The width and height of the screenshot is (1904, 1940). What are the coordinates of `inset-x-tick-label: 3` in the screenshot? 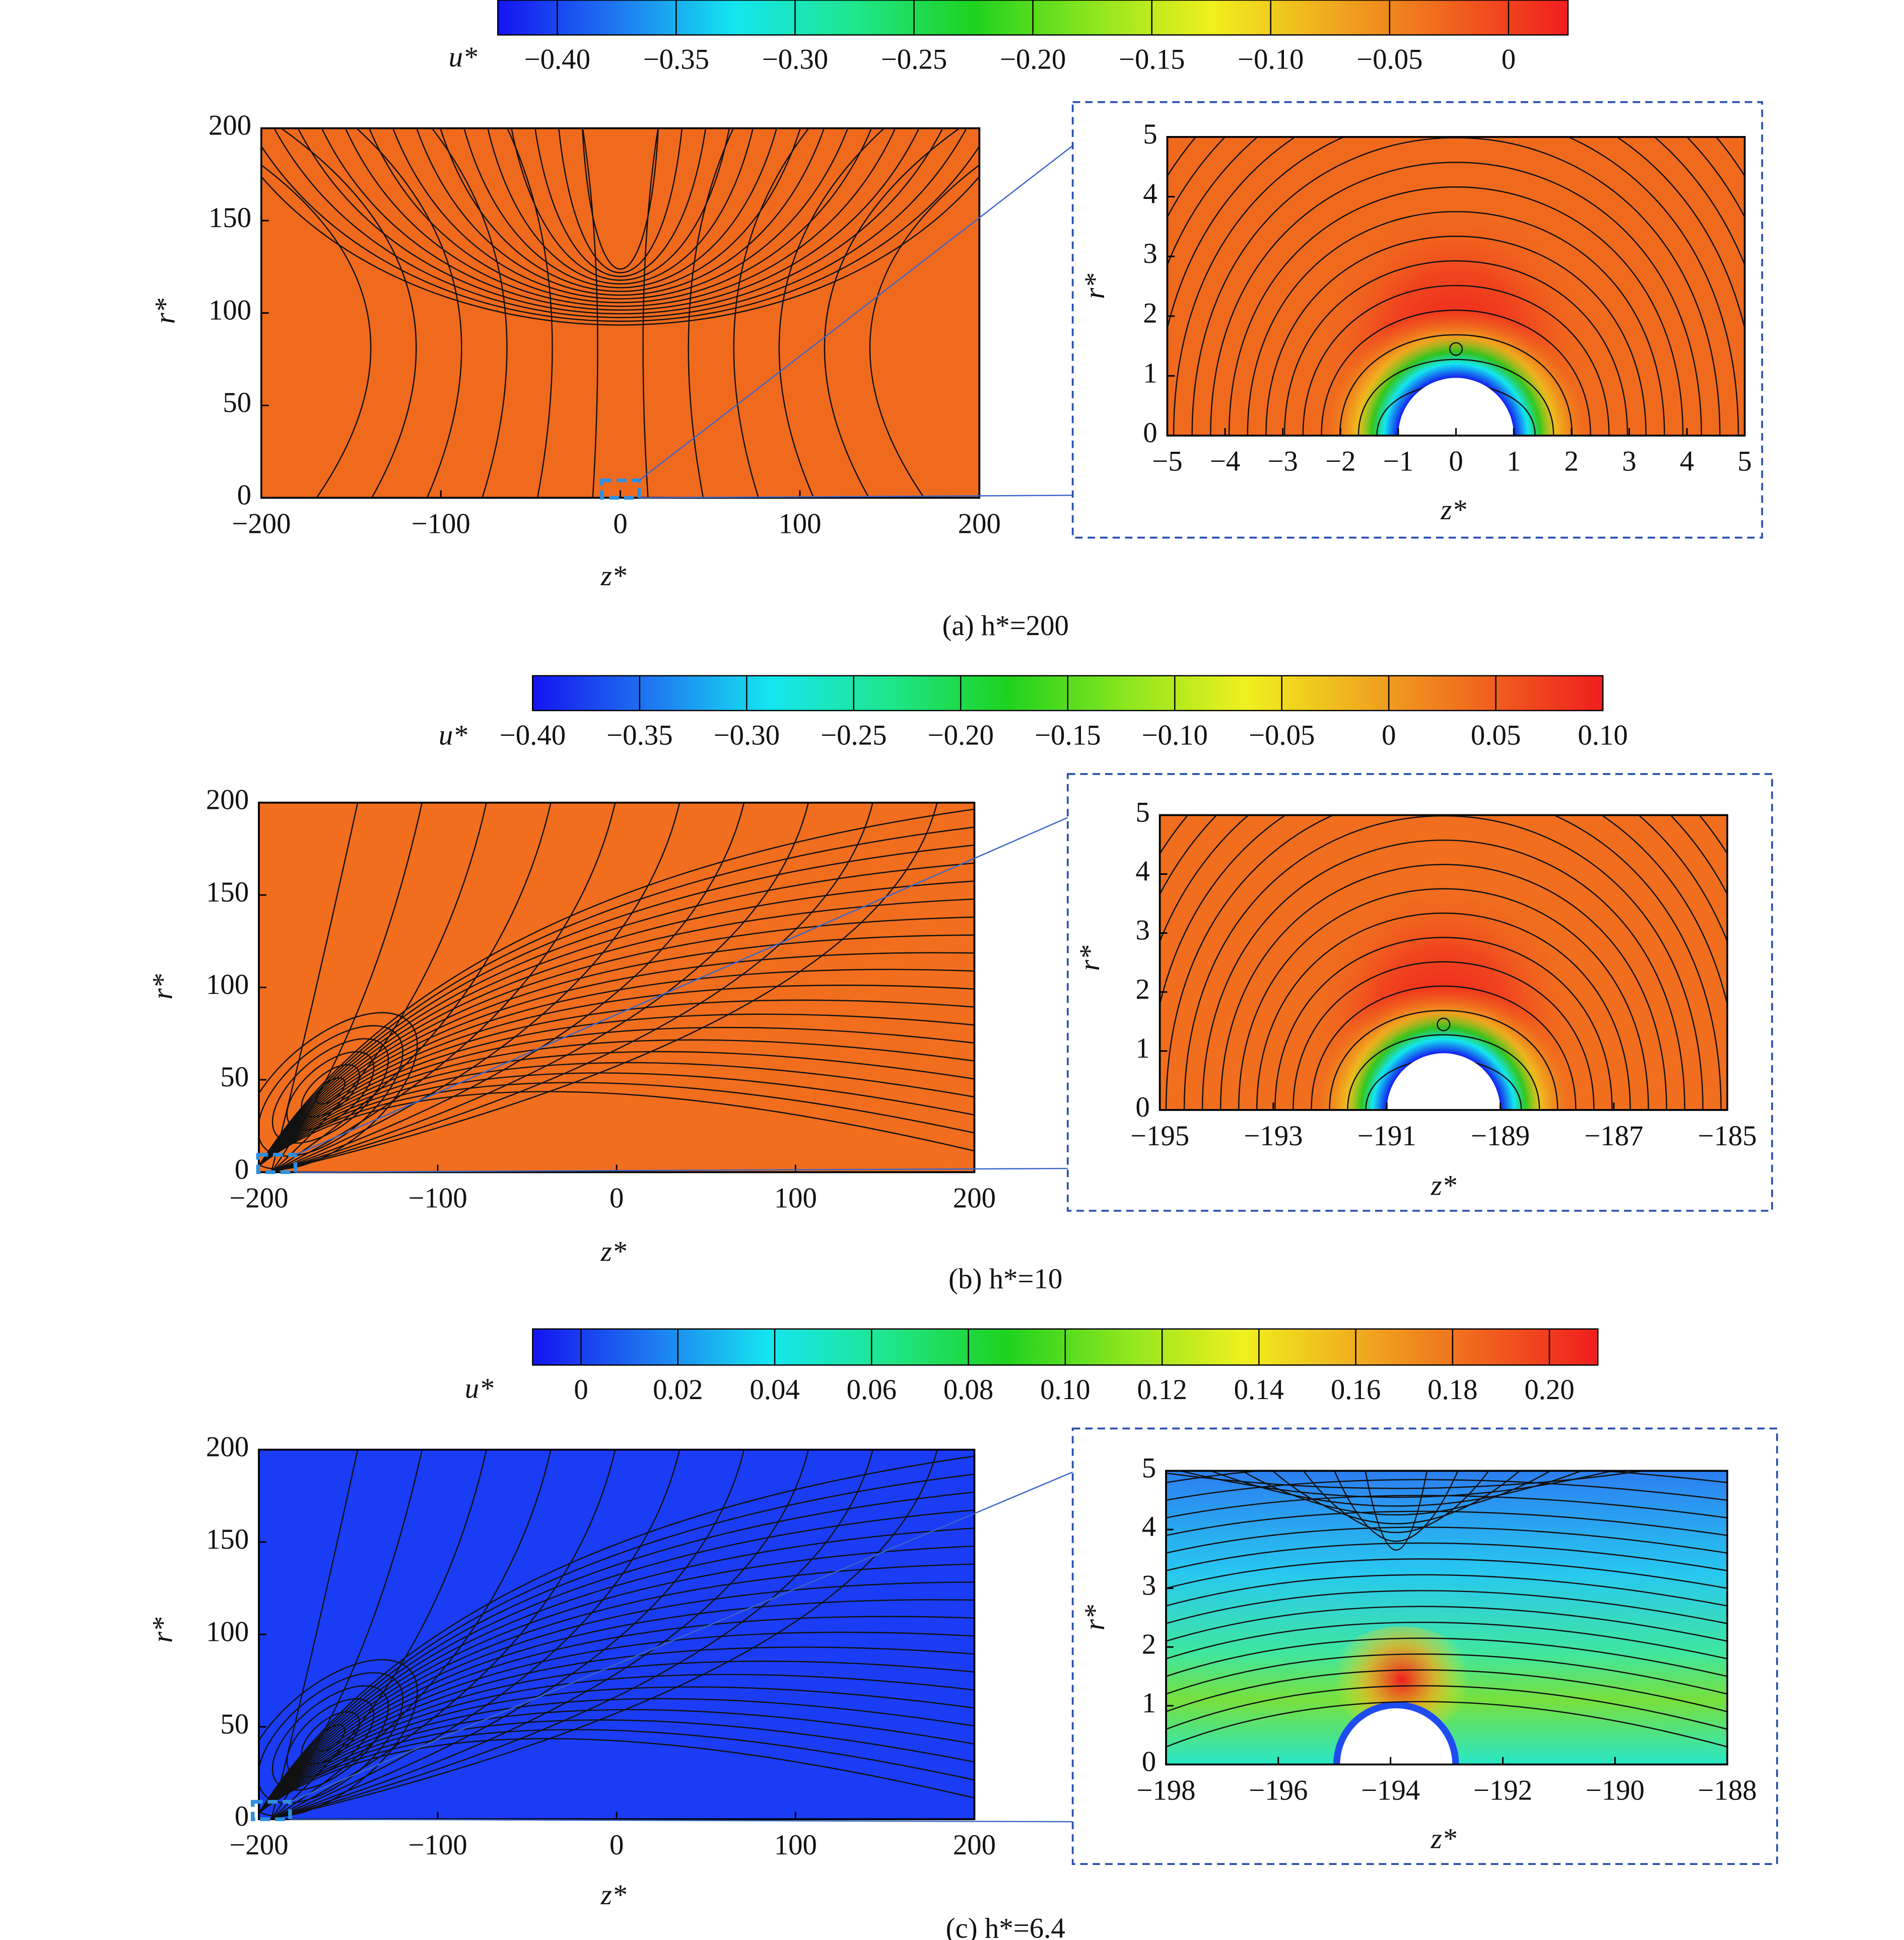 It's located at (1629, 461).